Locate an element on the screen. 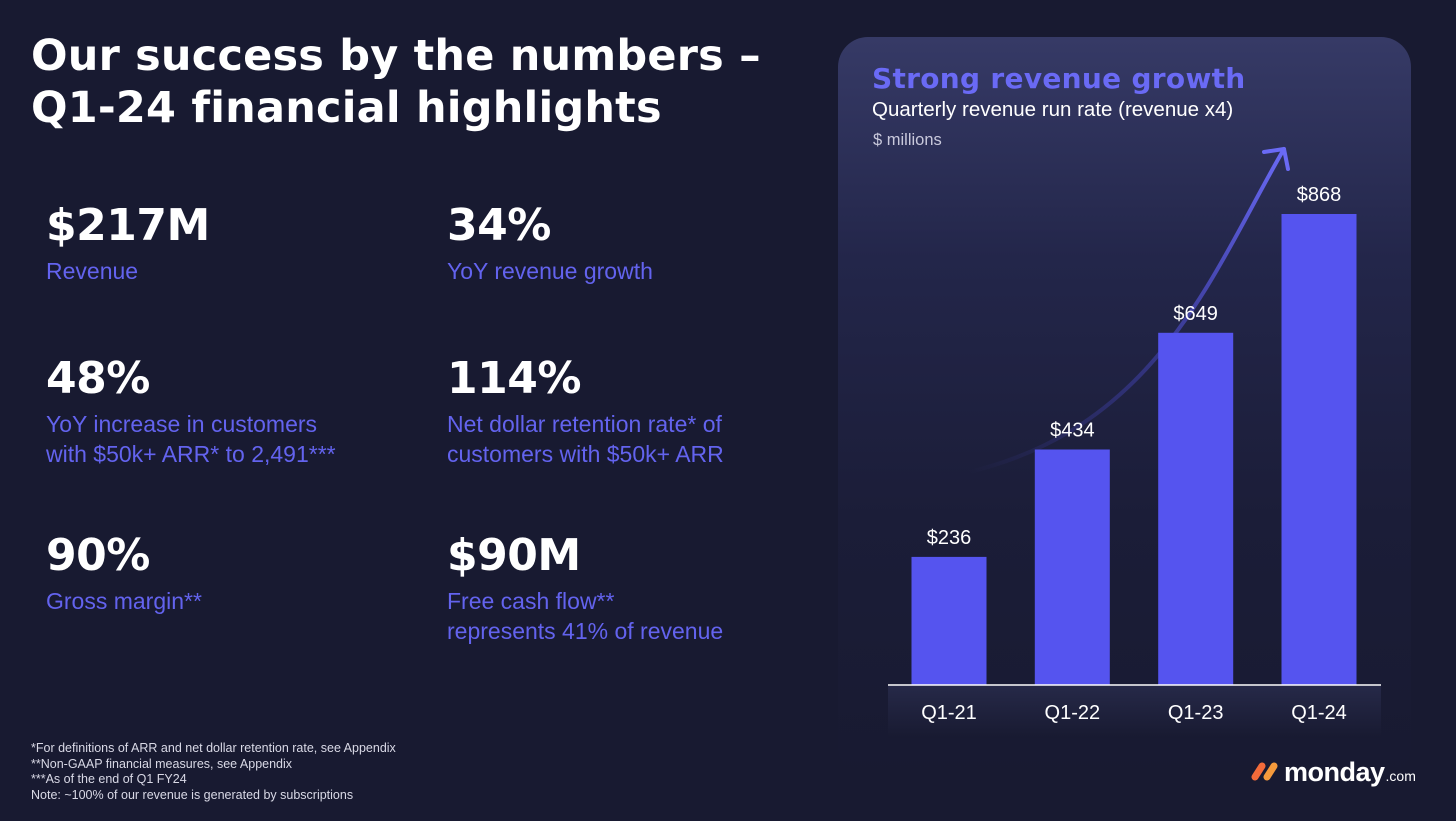 This screenshot has height=821, width=1456. chart-title: Strong revenue growth is located at coordinates (1059, 78).